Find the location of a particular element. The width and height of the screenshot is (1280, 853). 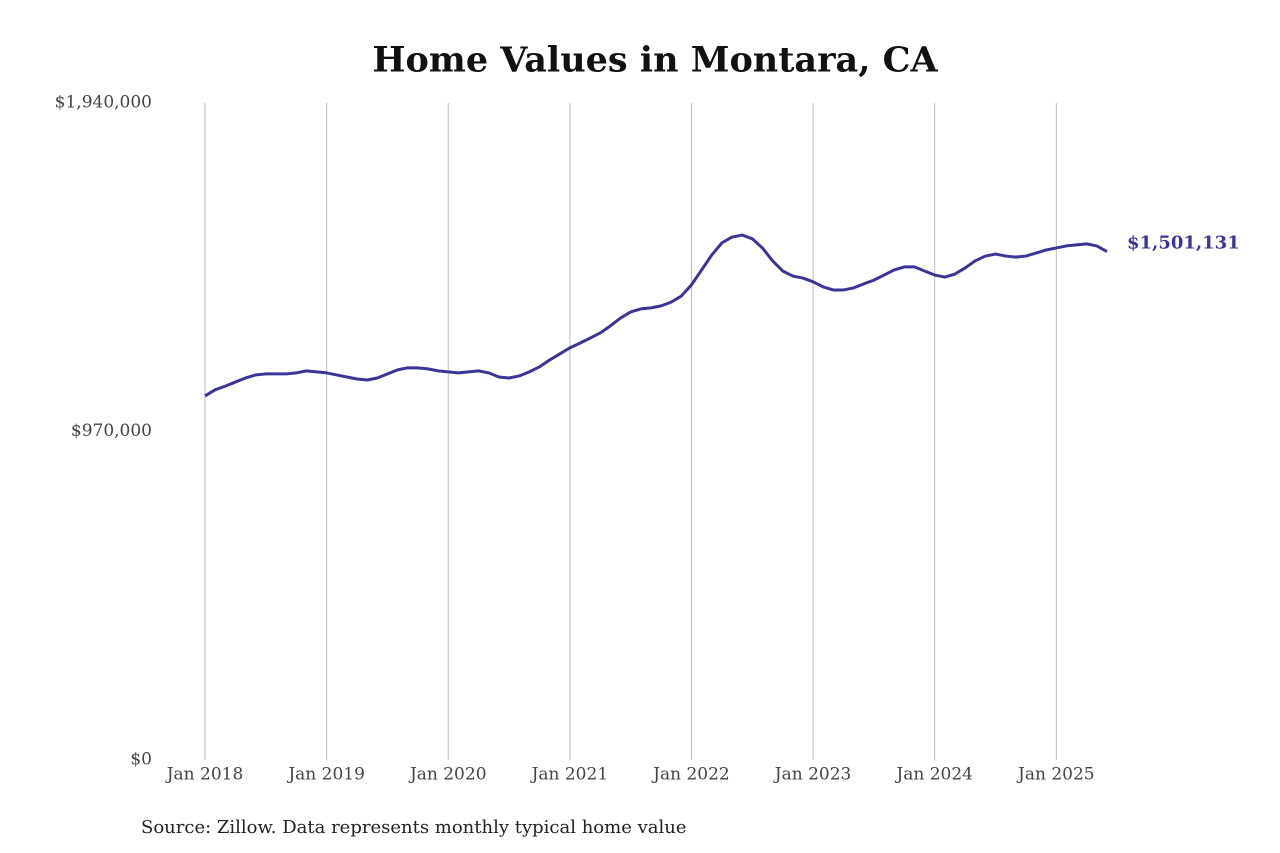

y-tick-label: $1,940,000 is located at coordinates (103, 103).